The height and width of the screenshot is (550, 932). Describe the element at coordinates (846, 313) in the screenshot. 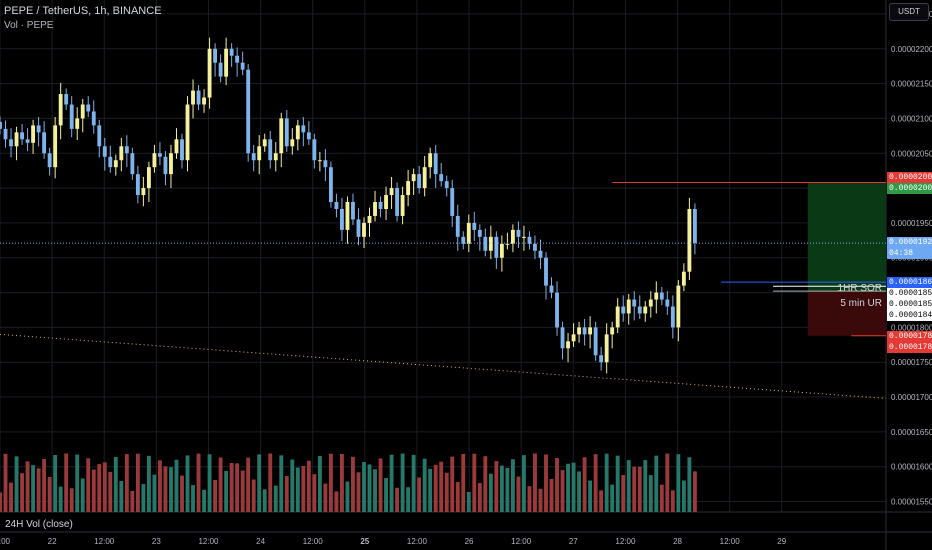

I see `position-zone-stop` at that location.